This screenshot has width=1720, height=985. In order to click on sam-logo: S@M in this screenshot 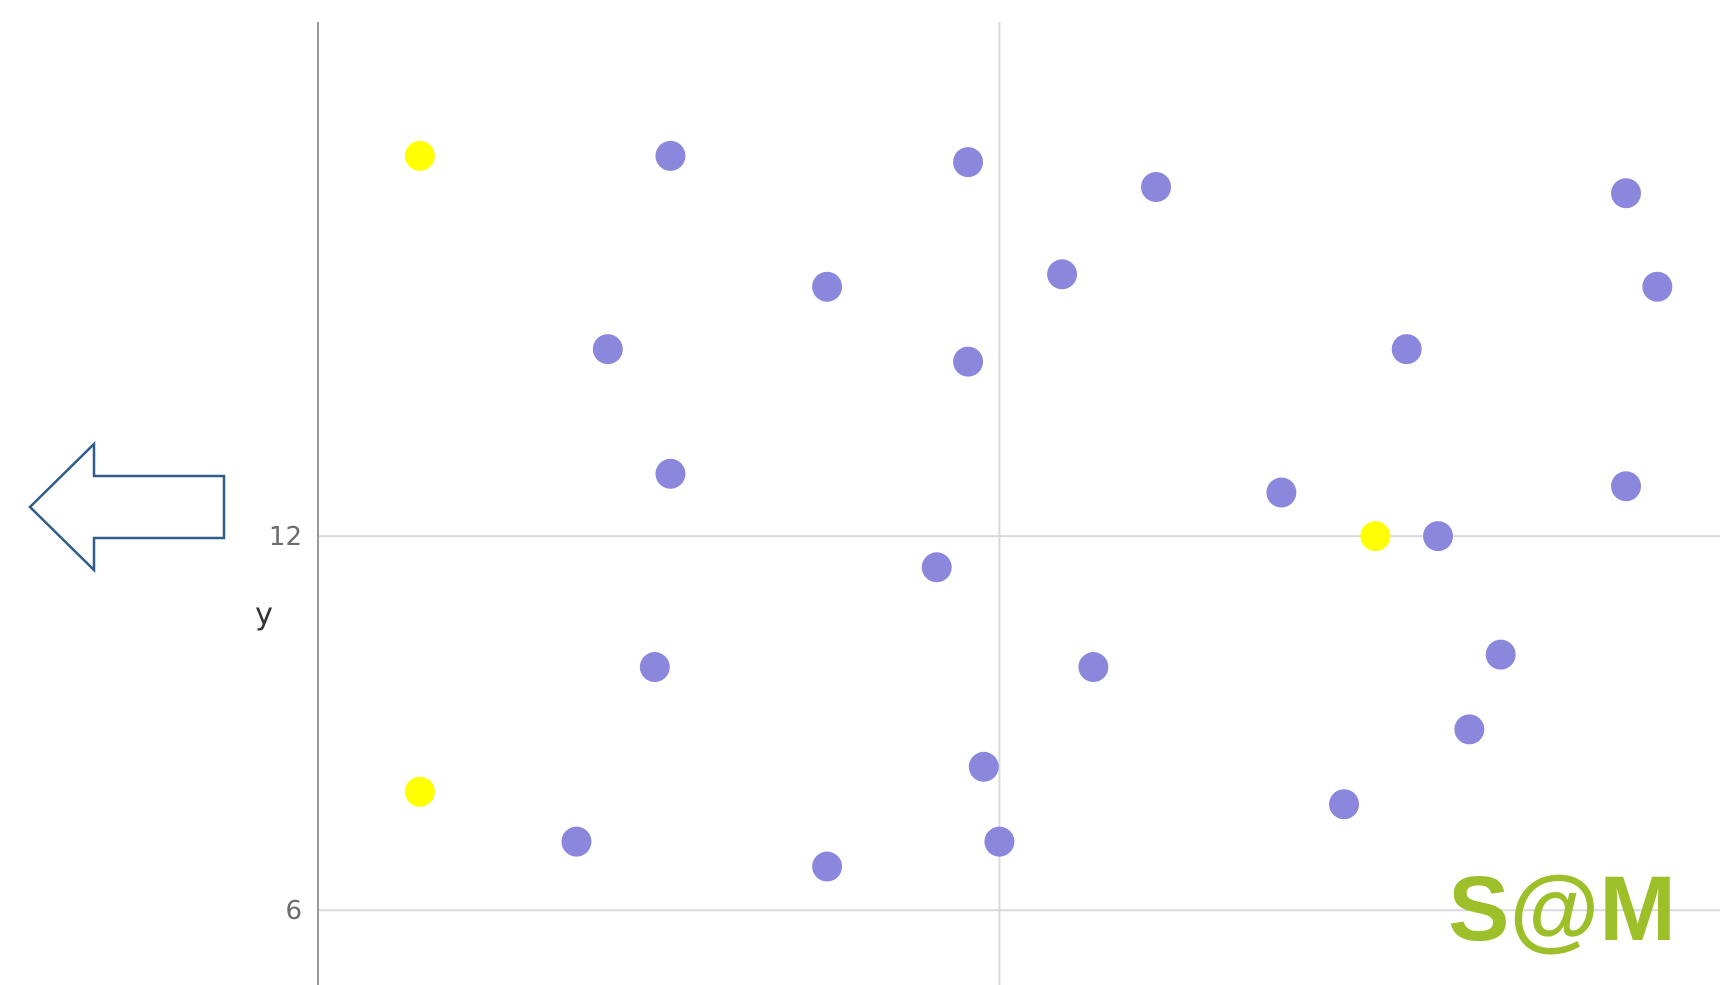, I will do `click(1562, 909)`.